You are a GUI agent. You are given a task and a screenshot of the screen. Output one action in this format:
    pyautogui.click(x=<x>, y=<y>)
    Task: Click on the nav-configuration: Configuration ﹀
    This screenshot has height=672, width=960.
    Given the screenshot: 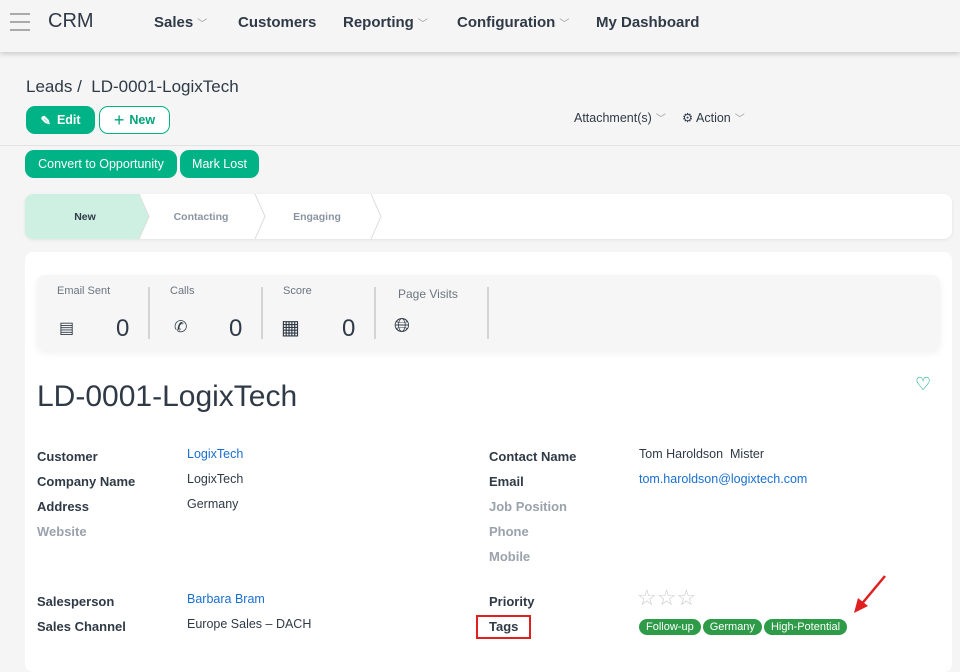 What is the action you would take?
    pyautogui.click(x=513, y=22)
    